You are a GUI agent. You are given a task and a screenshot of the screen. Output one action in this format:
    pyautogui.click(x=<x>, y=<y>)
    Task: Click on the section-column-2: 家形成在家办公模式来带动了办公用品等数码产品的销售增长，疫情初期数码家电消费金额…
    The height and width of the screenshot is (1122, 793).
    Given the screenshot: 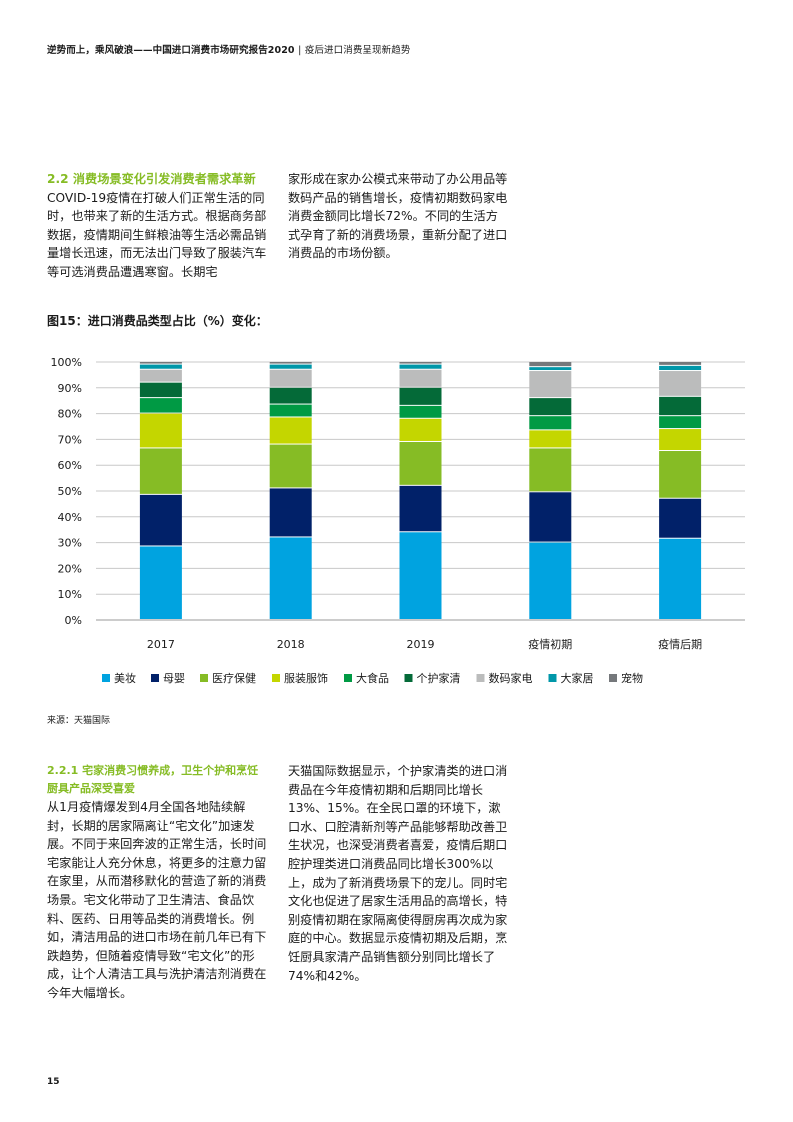 What is the action you would take?
    pyautogui.click(x=399, y=216)
    